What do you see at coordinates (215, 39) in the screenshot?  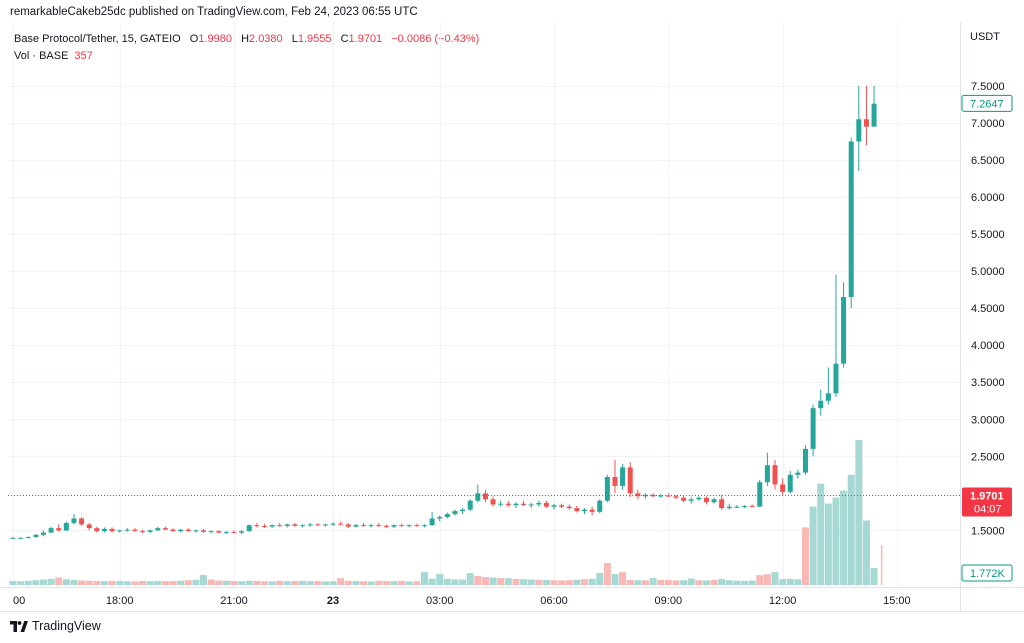 I see `open-value: 1.9980` at bounding box center [215, 39].